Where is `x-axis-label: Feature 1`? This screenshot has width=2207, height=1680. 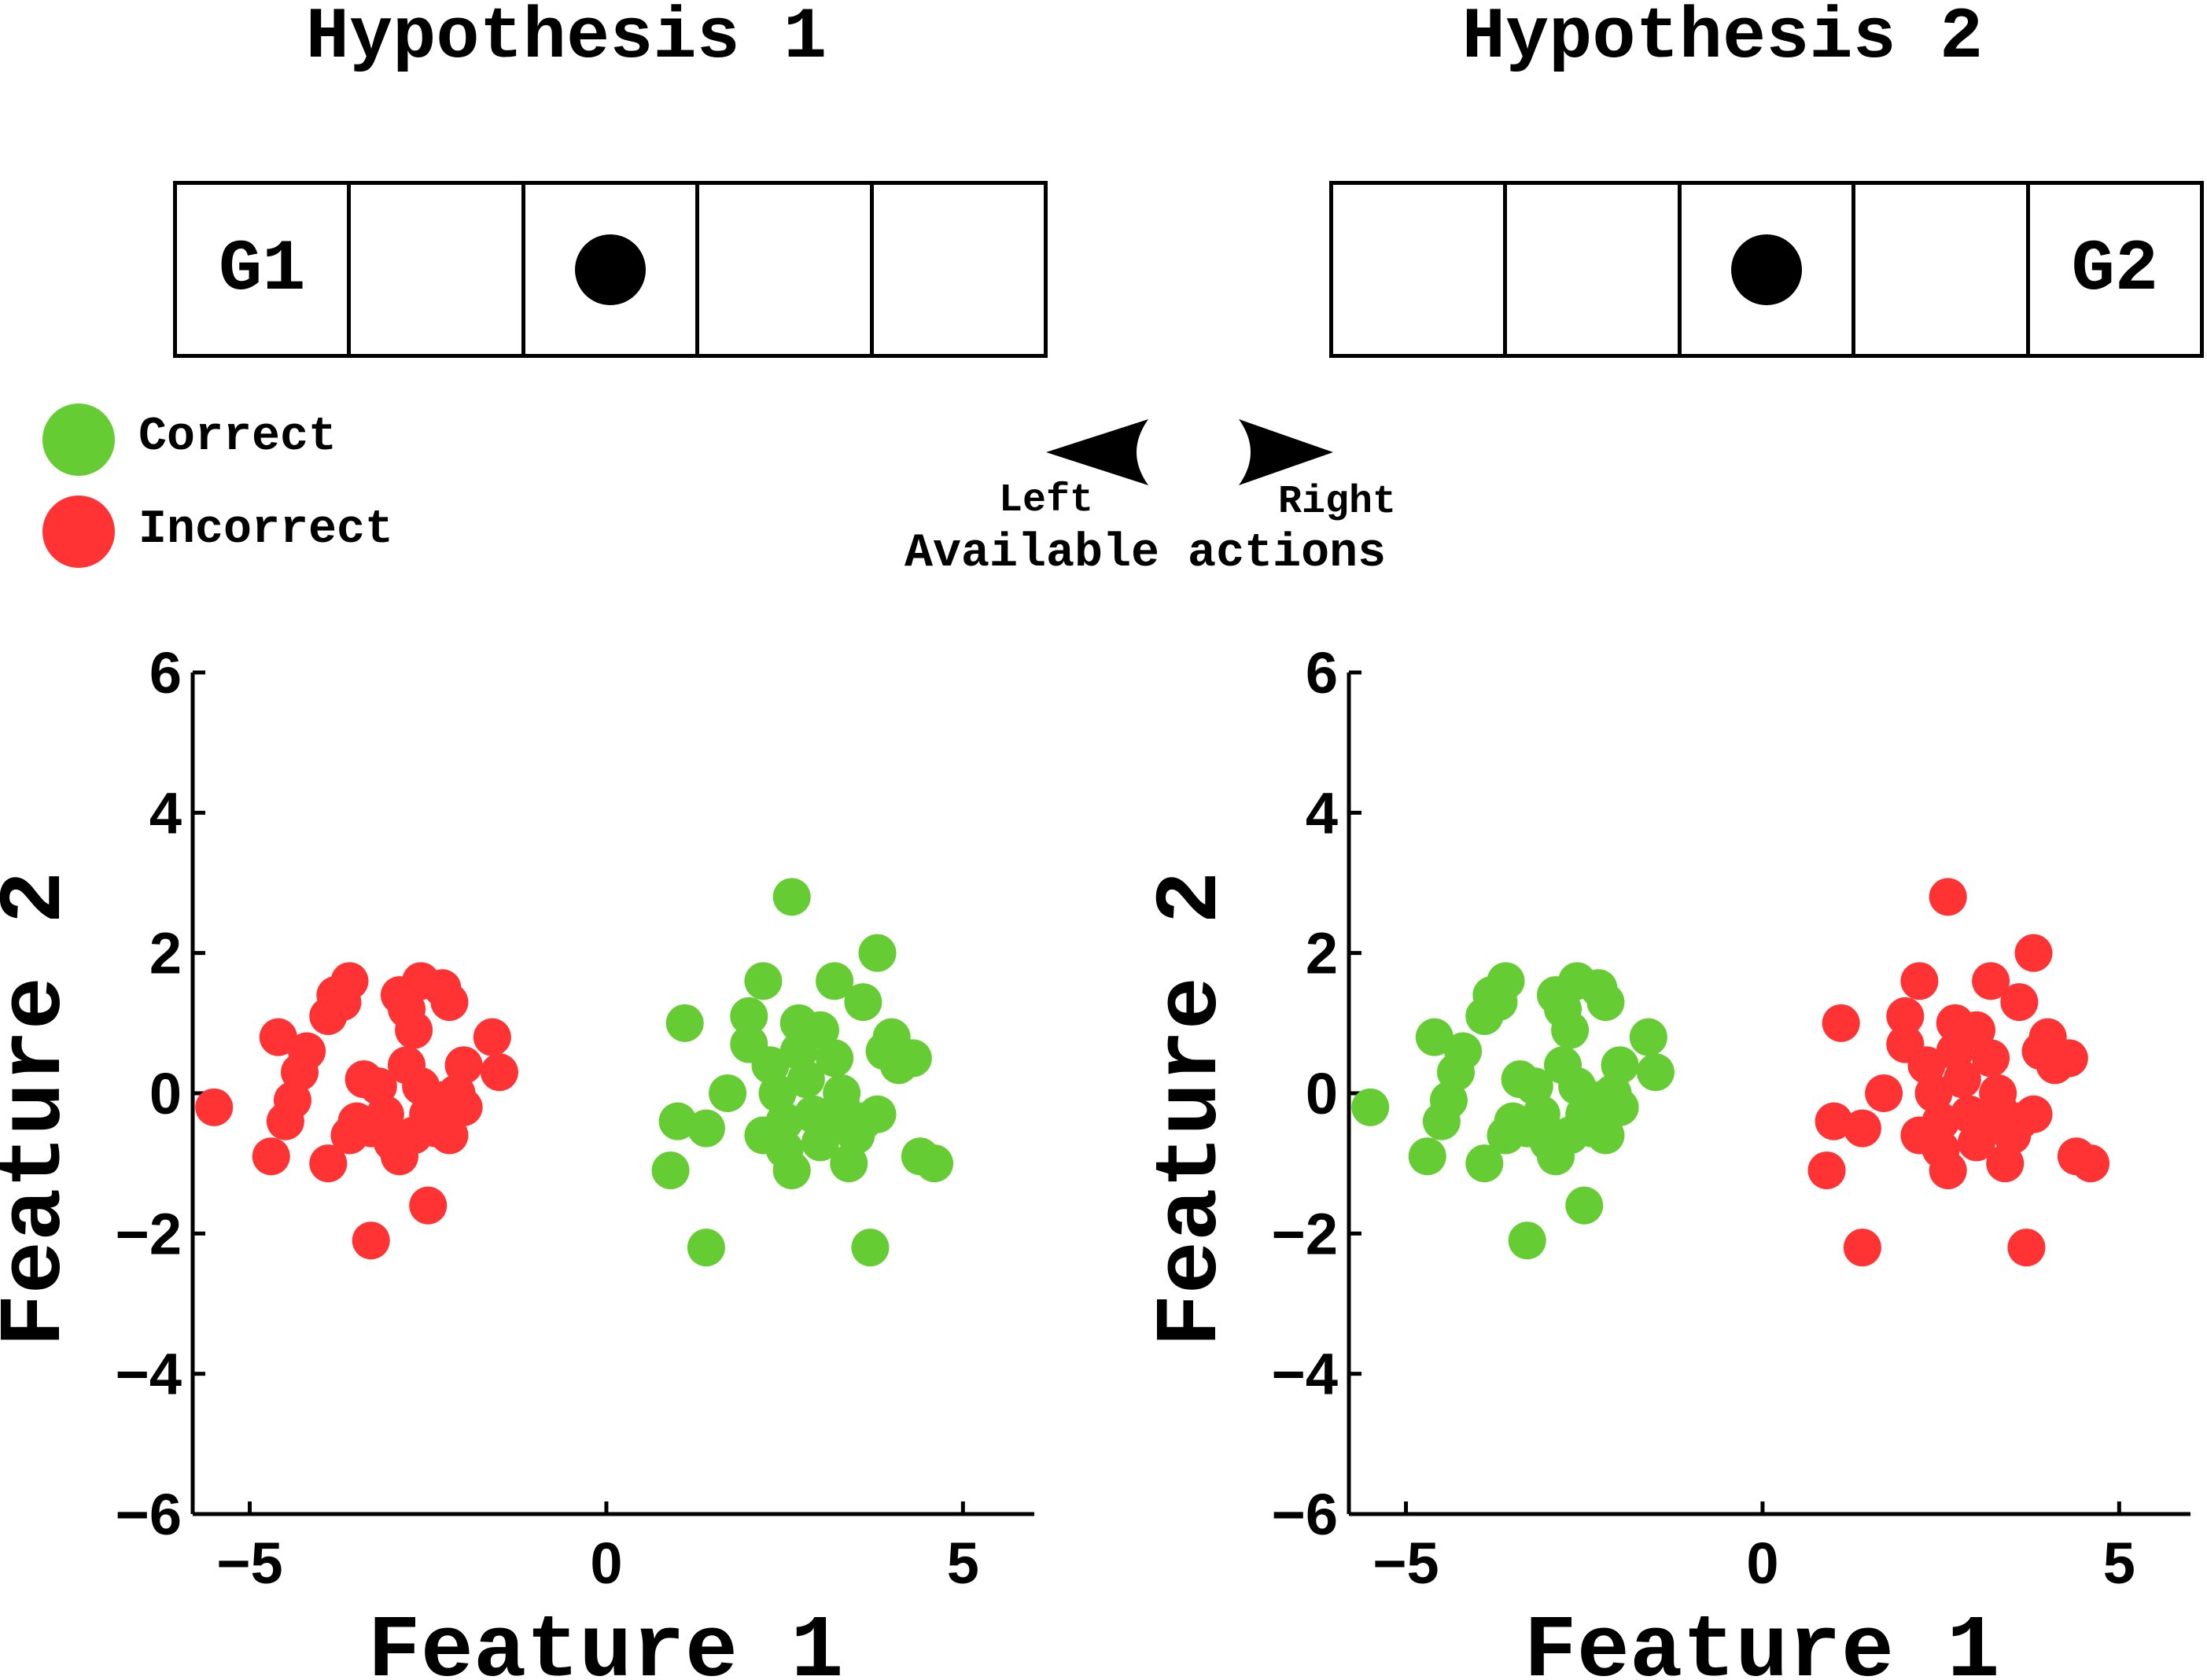 x-axis-label: Feature 1 is located at coordinates (606, 1641).